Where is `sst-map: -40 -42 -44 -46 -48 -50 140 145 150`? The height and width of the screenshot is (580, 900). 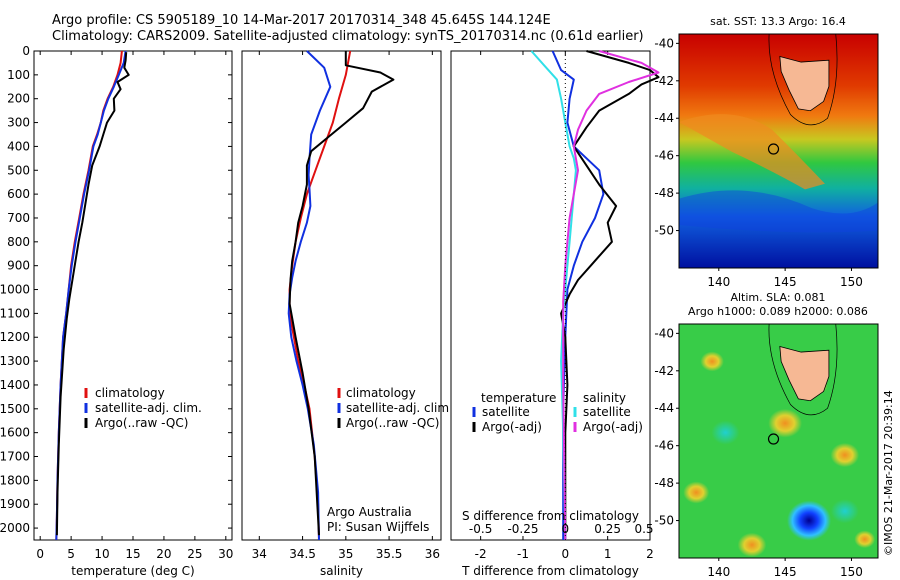
sst-map: -40 -42 -44 -46 -48 -50 140 145 150 is located at coordinates (766, 161).